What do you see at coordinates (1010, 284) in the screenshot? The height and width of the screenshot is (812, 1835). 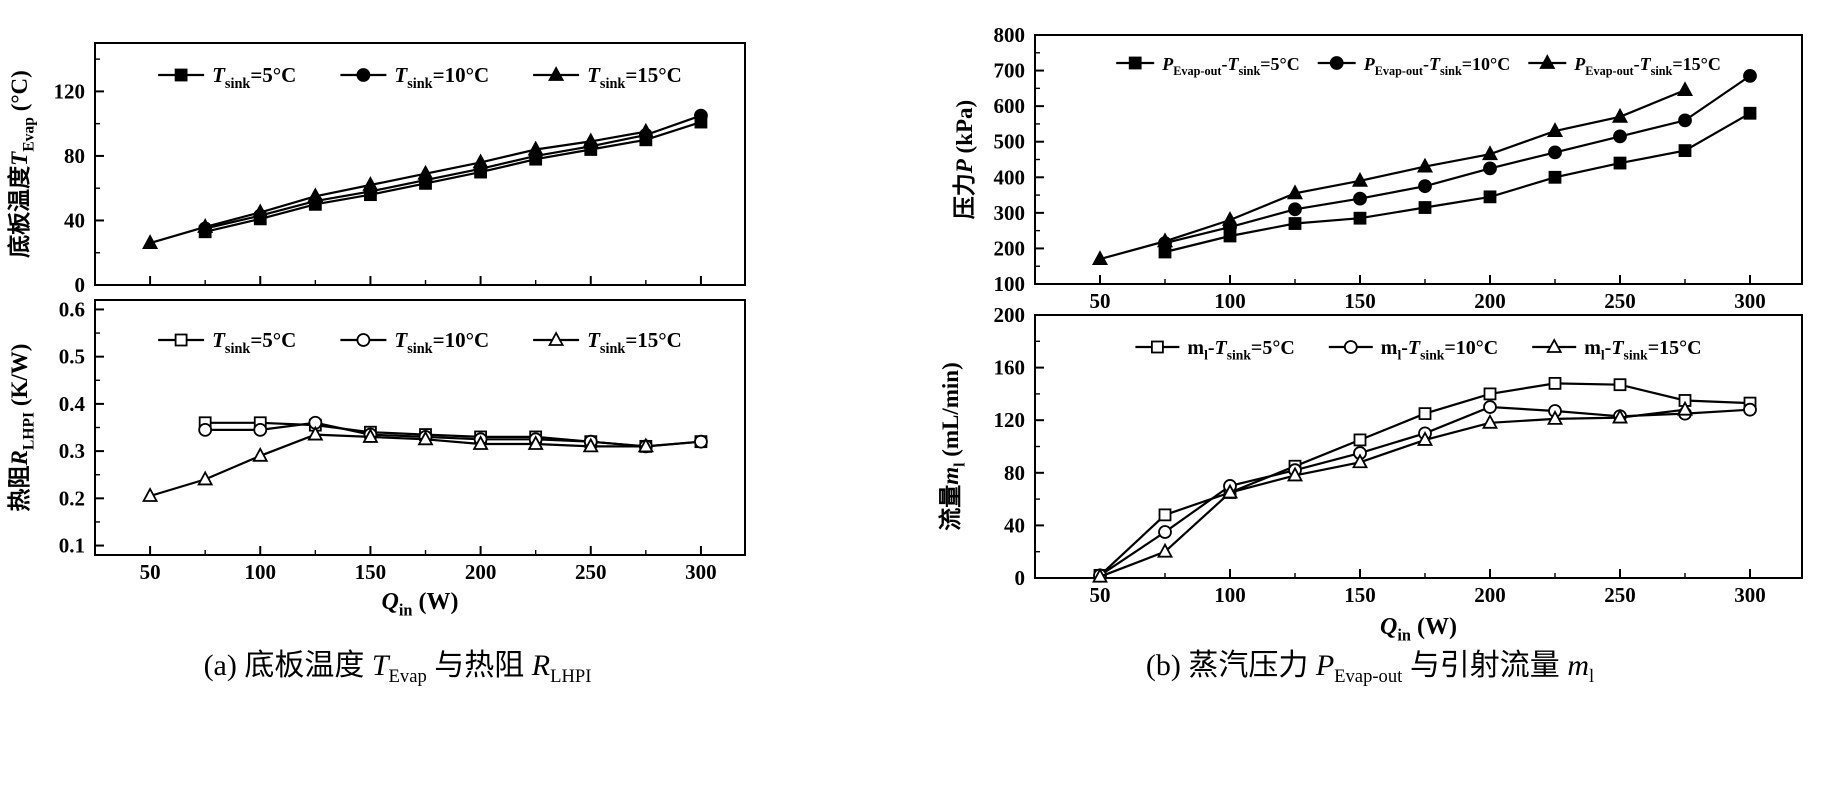 I see `y-tick-label: 100` at bounding box center [1010, 284].